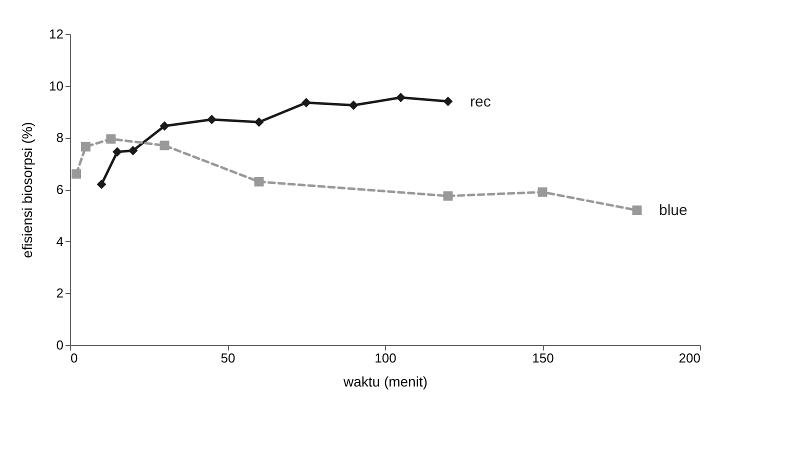 The width and height of the screenshot is (795, 462). I want to click on y-tick-label: 10, so click(56, 86).